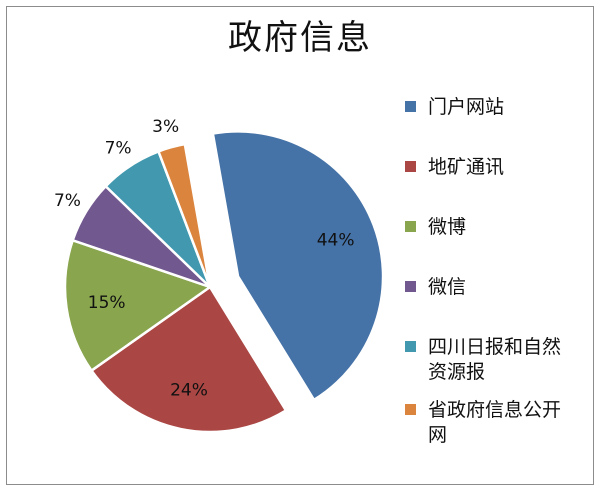 This screenshot has width=600, height=491. Describe the element at coordinates (466, 107) in the screenshot. I see `legend-label: 门户网站` at that location.